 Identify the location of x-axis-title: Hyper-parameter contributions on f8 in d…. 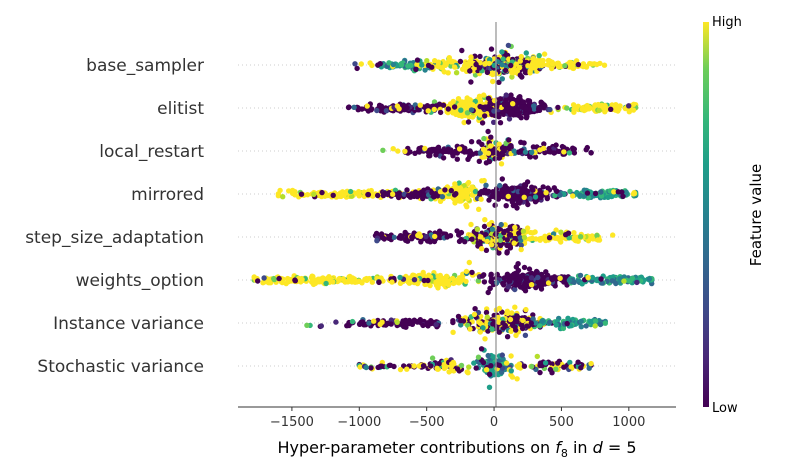
(456, 449).